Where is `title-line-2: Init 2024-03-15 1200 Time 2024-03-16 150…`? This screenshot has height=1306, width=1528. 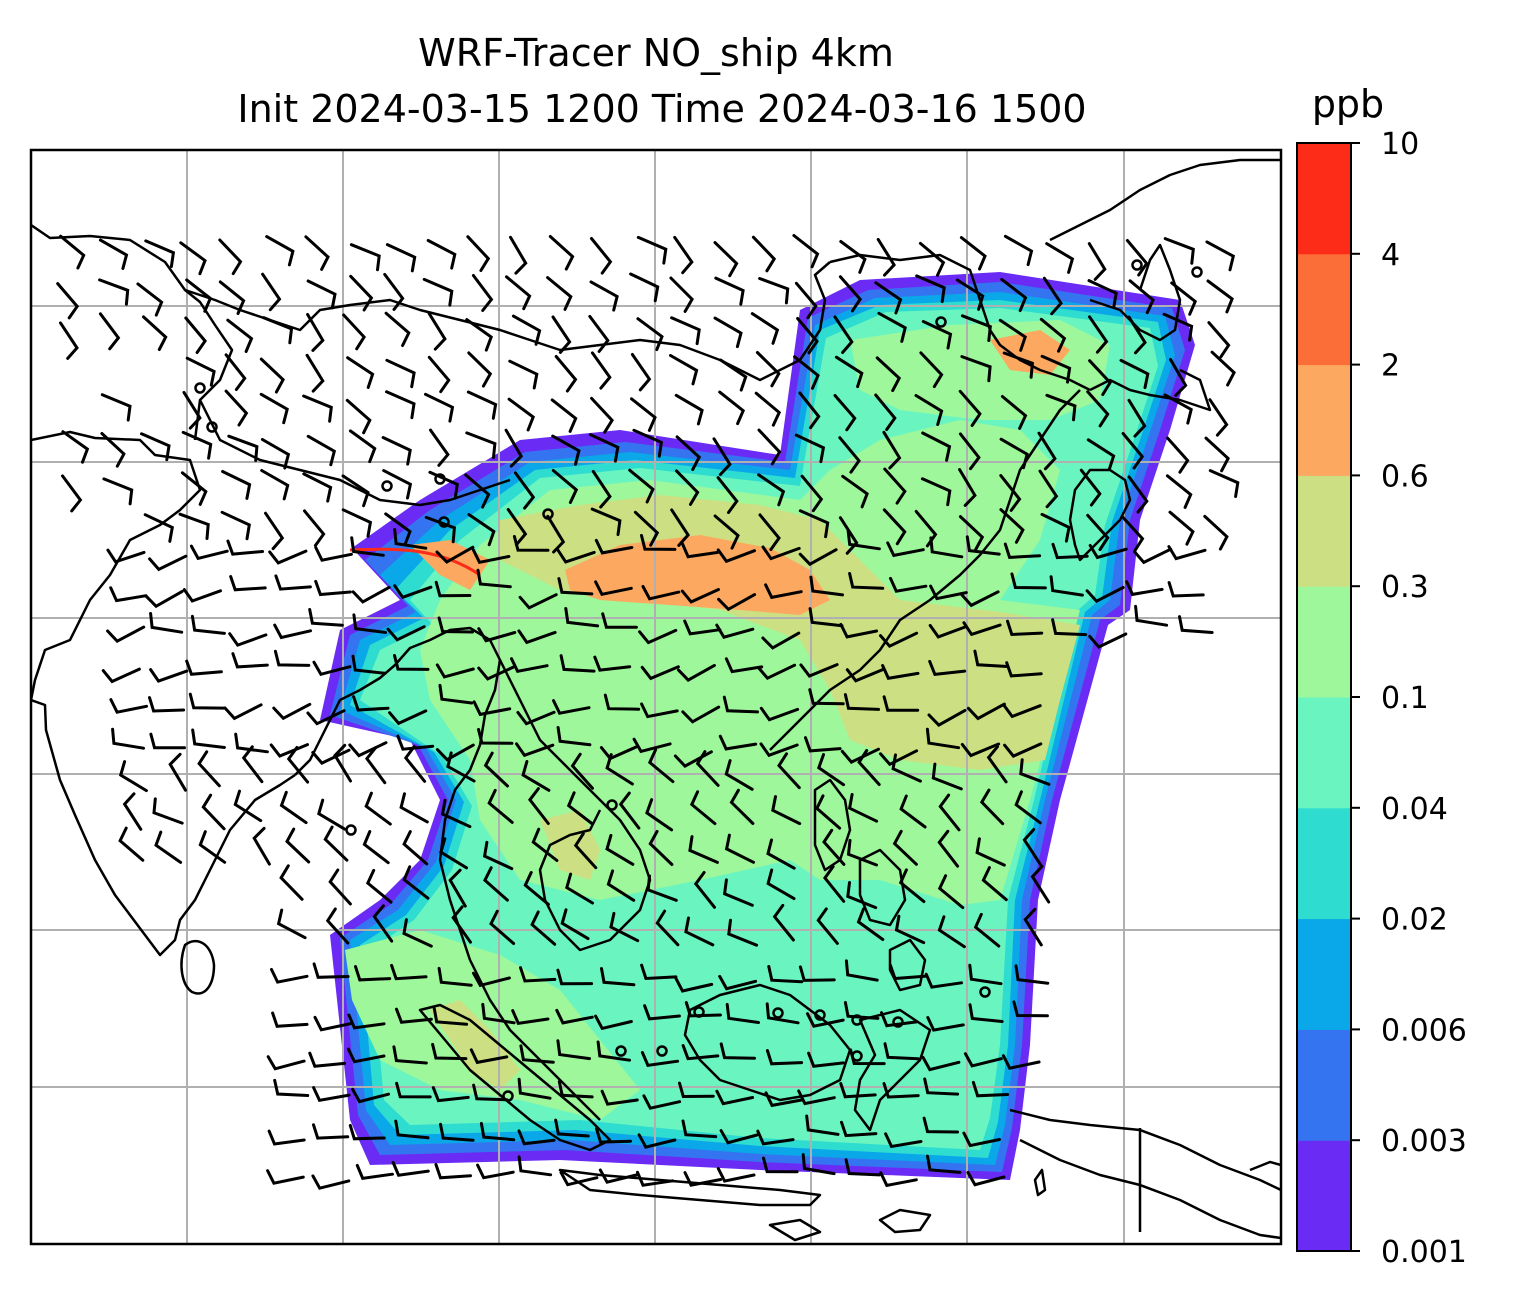
title-line-2: Init 2024-03-15 1200 Time 2024-03-16 150… is located at coordinates (661, 109).